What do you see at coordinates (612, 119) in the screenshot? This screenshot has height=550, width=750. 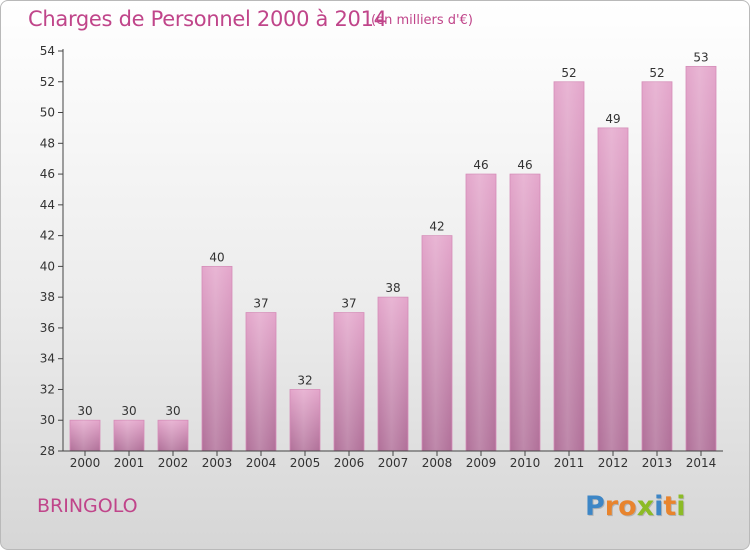 I see `bar-value-label: 49` at bounding box center [612, 119].